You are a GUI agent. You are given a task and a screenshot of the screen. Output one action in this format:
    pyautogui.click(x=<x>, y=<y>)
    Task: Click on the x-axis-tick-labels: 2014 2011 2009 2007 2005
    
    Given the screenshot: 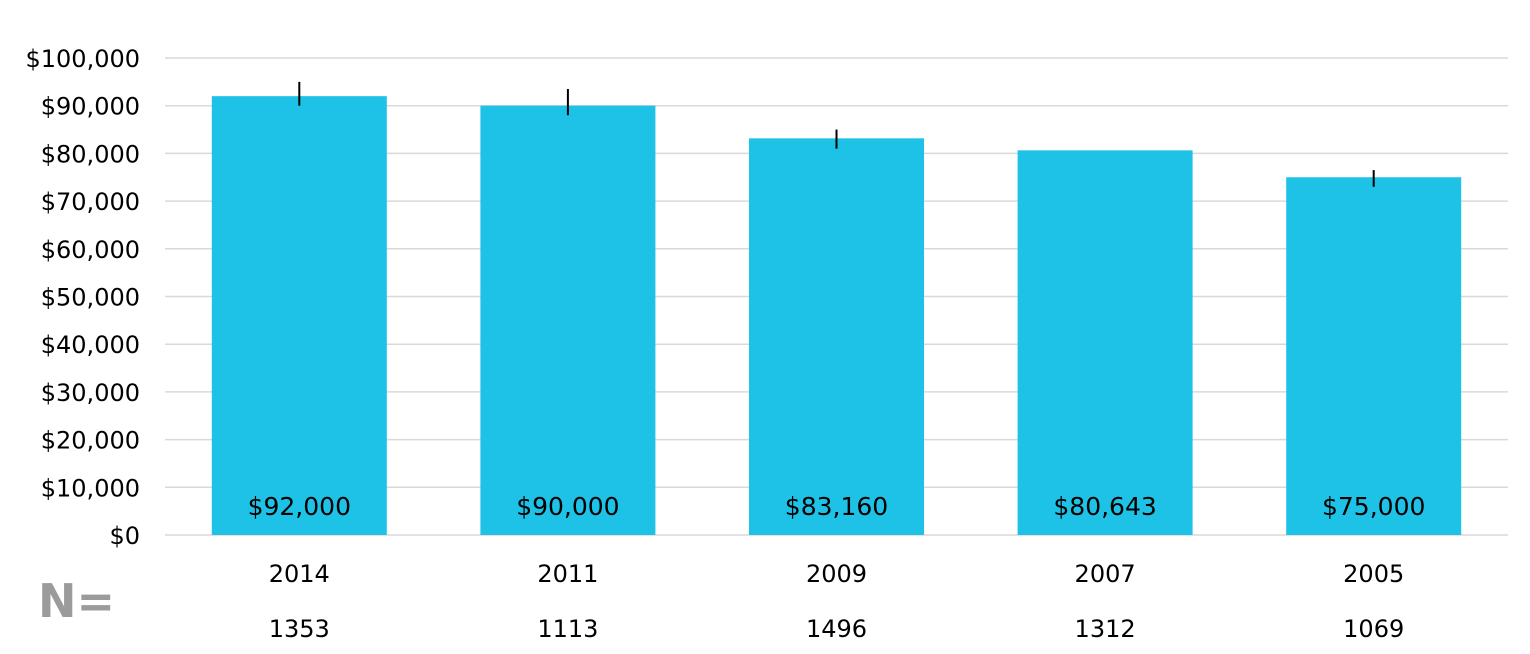 What is the action you would take?
    pyautogui.click(x=836, y=574)
    